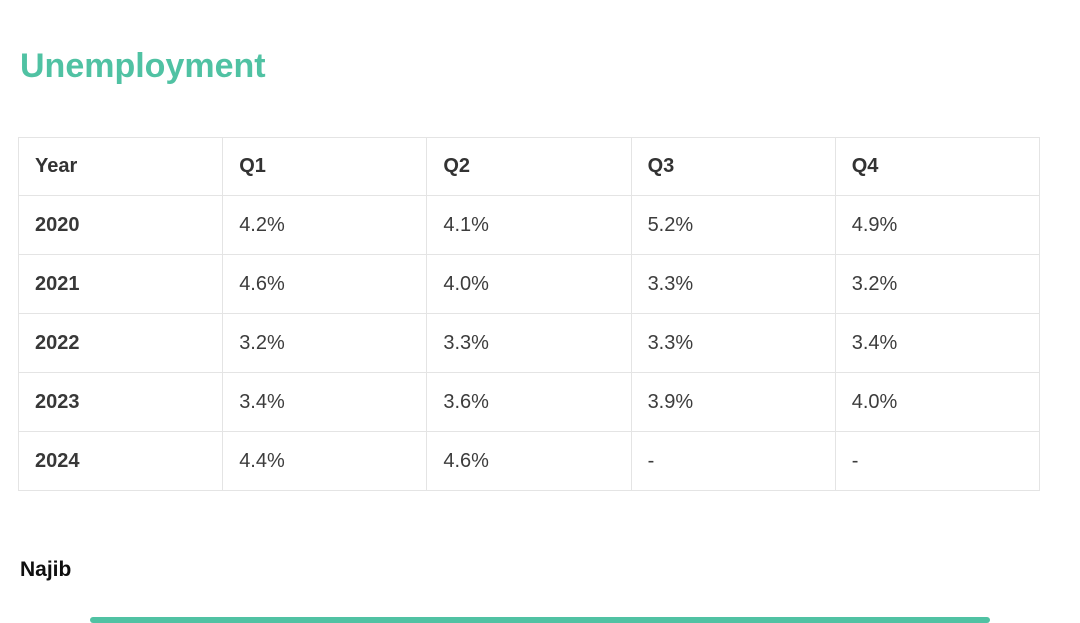  What do you see at coordinates (325, 402) in the screenshot?
I see `value-cell-q1: 3.4%` at bounding box center [325, 402].